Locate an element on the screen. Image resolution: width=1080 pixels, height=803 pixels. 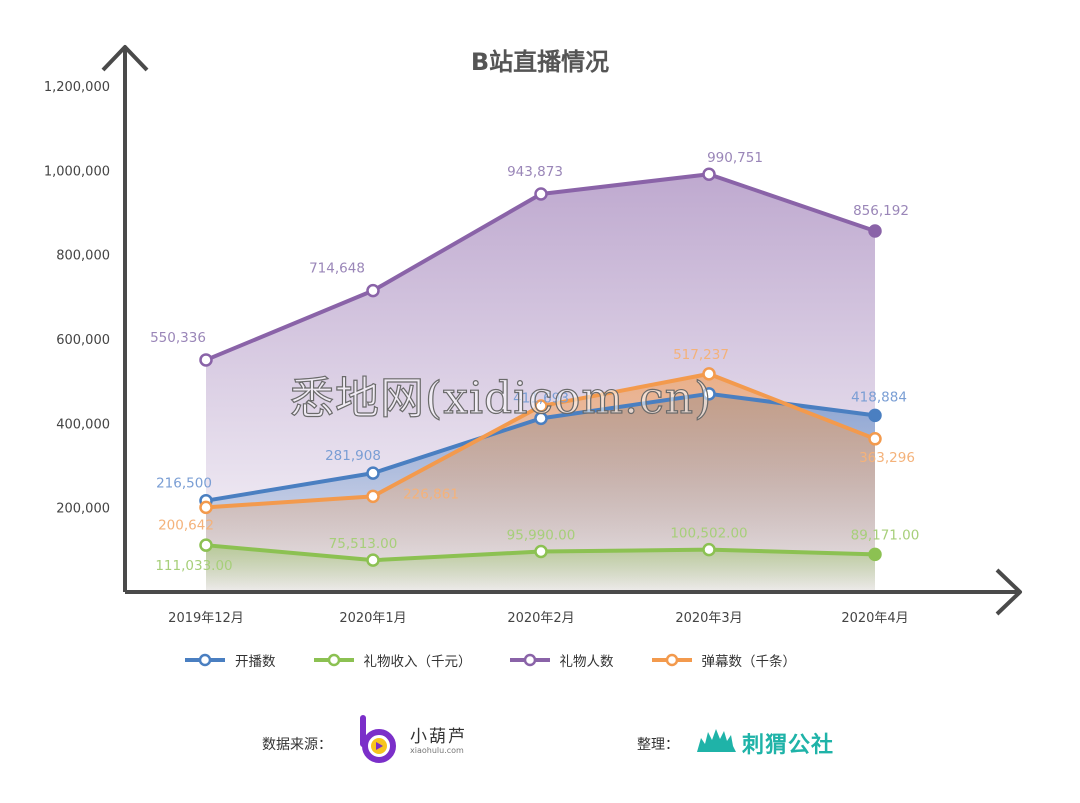
series-area is located at coordinates (540, 568).